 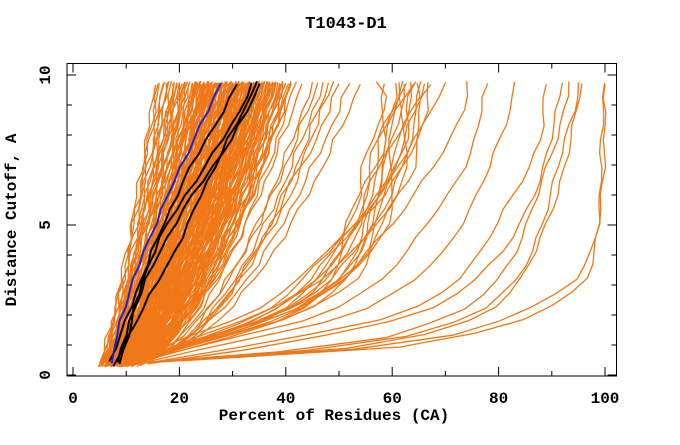 I want to click on y-axis-label: Distance Cutoff, A, so click(x=12, y=219).